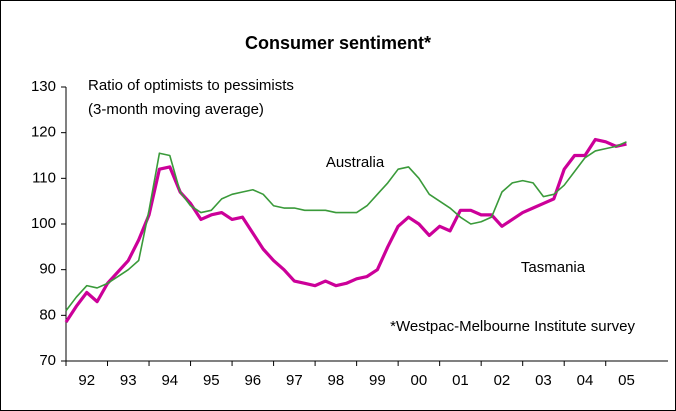 The width and height of the screenshot is (676, 411). What do you see at coordinates (626, 380) in the screenshot?
I see `x-tick-label: 05` at bounding box center [626, 380].